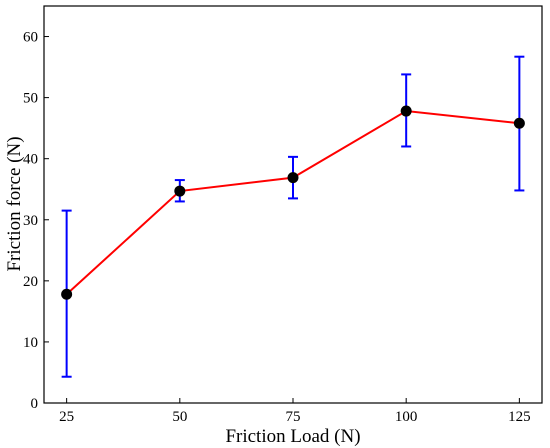 The image size is (550, 448). Describe the element at coordinates (14, 203) in the screenshot. I see `y-axis-title: Friction force (N)` at that location.